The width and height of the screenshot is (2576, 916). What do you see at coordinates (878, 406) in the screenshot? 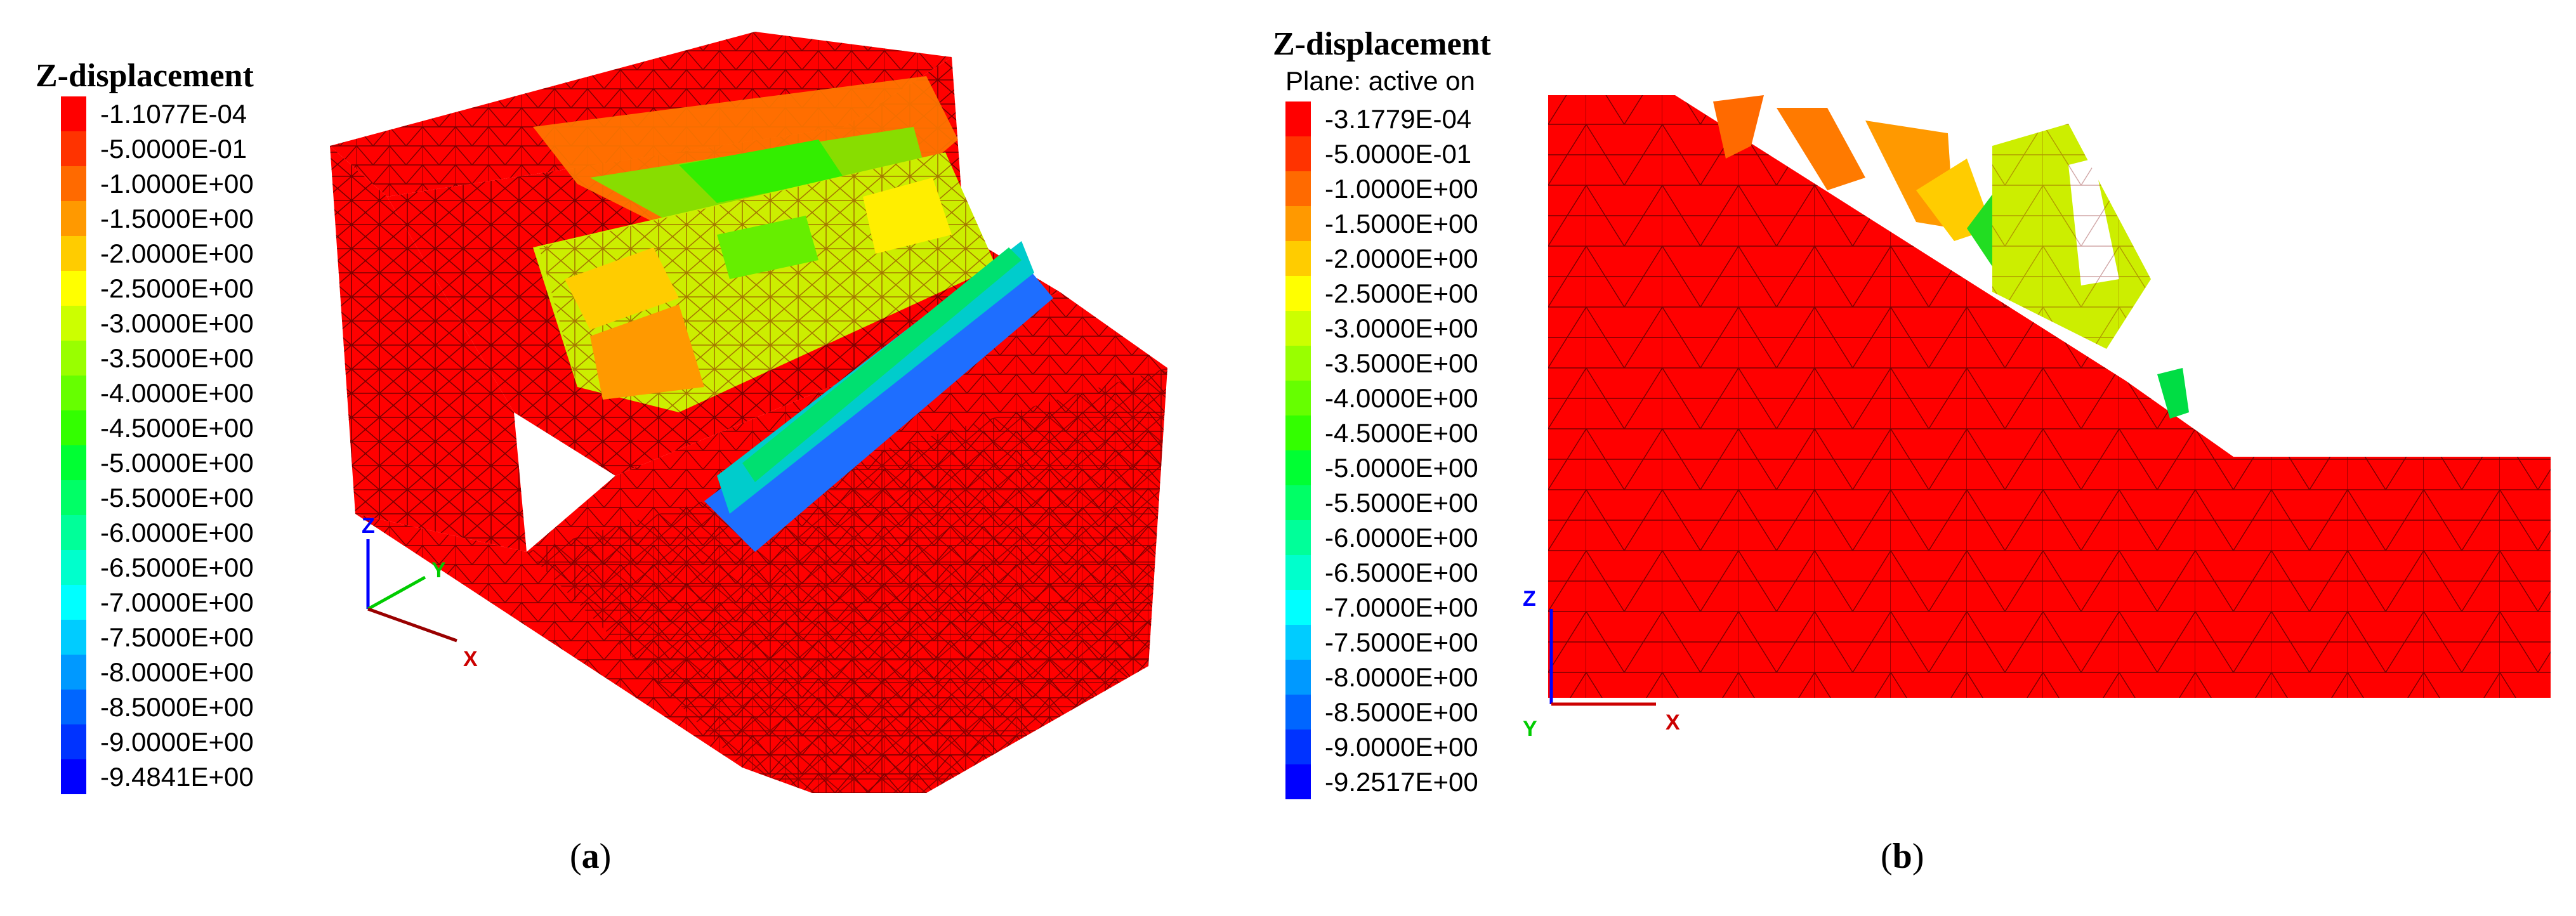
I see `sliding-mass-blue` at bounding box center [878, 406].